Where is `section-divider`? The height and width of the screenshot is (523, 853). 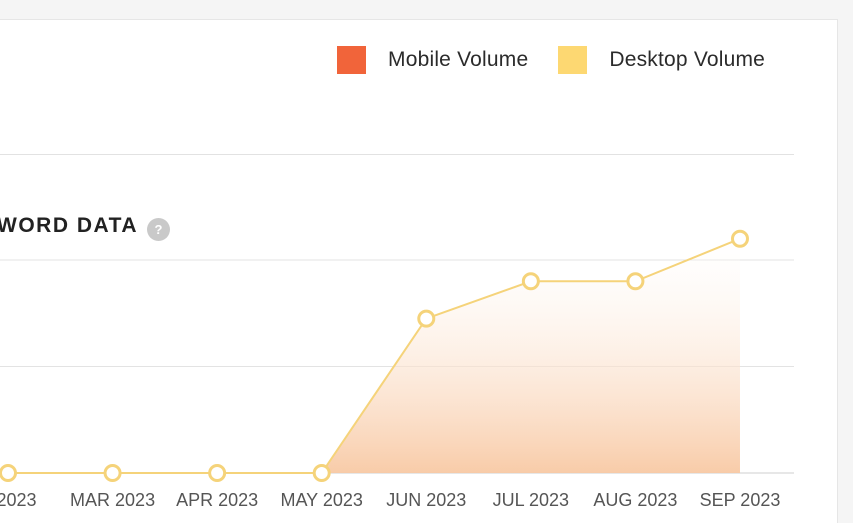 section-divider is located at coordinates (397, 154).